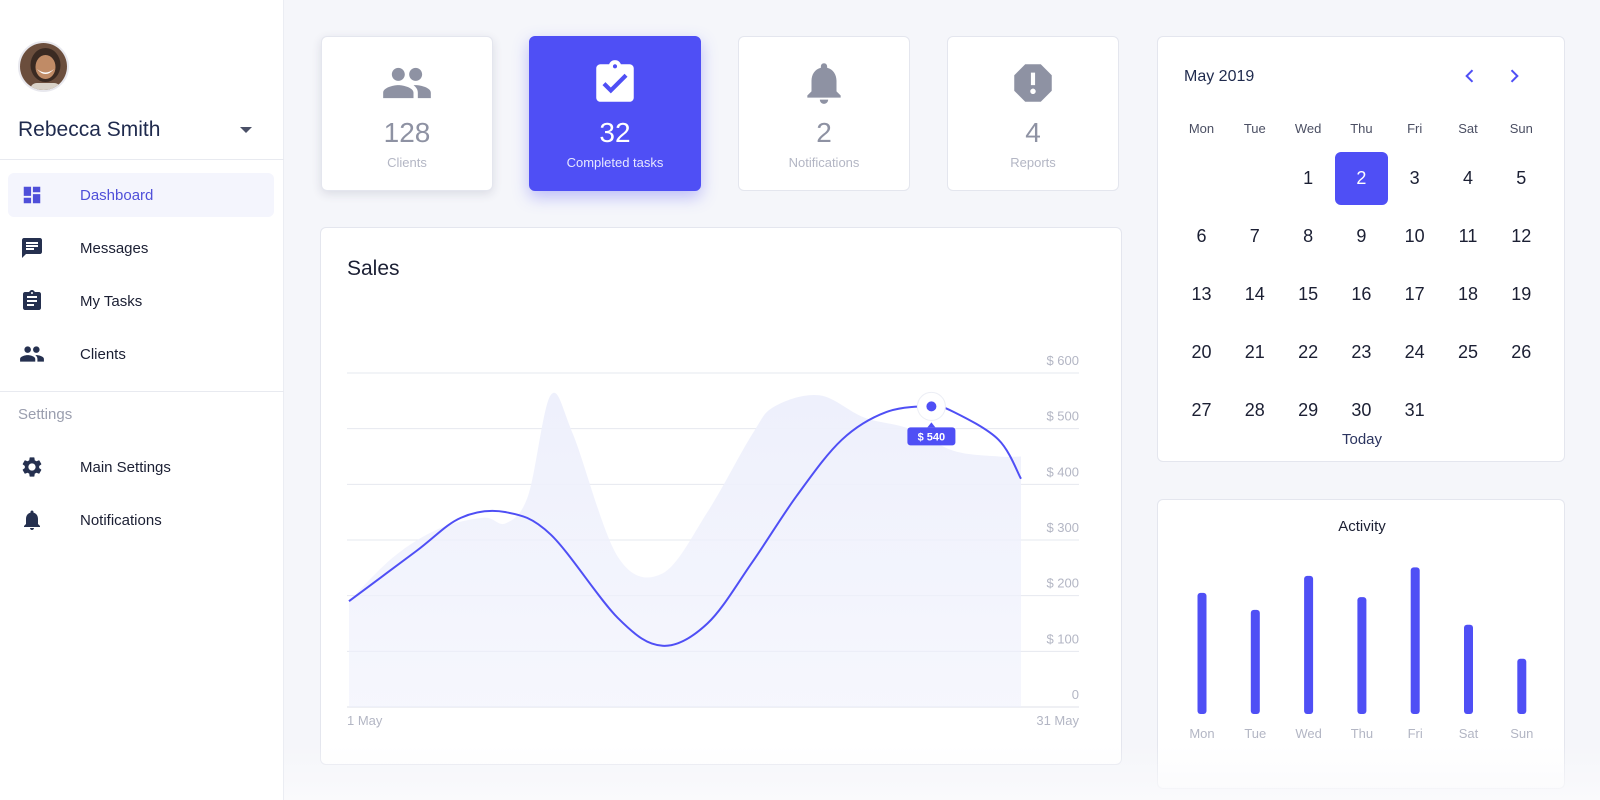 The width and height of the screenshot is (1600, 800). What do you see at coordinates (141, 195) in the screenshot?
I see `sidebar-item-dashboard: Dashboard` at bounding box center [141, 195].